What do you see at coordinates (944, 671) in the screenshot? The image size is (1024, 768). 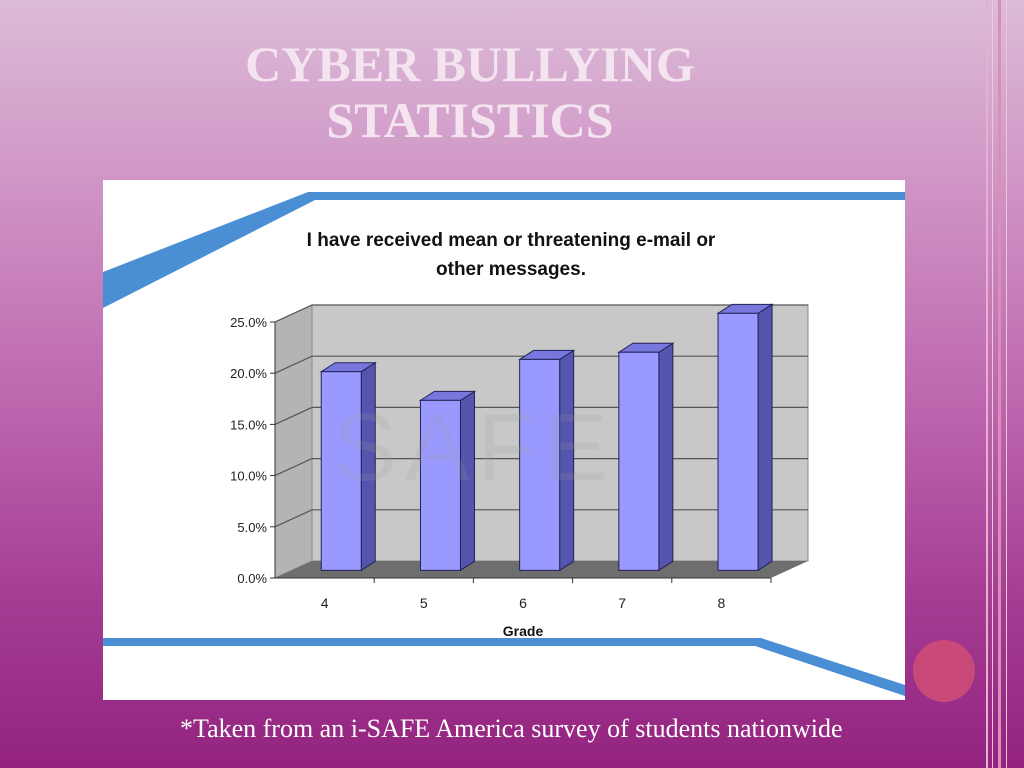 I see `decorative-circle` at bounding box center [944, 671].